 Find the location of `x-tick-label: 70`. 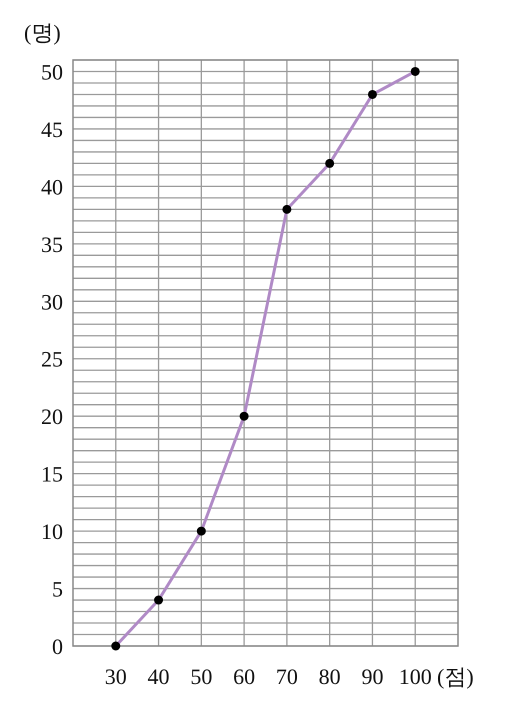

x-tick-label: 70 is located at coordinates (287, 676).